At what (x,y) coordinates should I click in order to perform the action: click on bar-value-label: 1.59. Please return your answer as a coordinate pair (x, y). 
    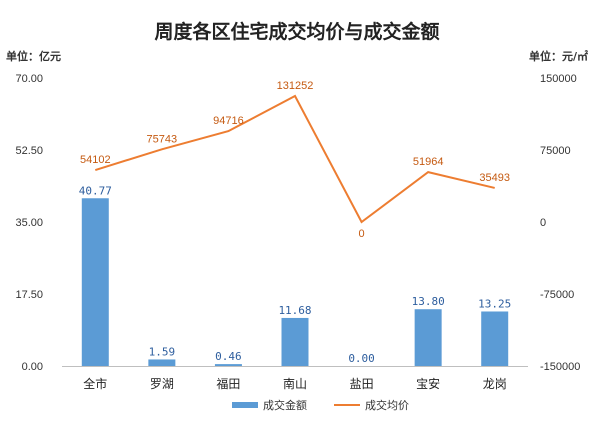
    Looking at the image, I should click on (162, 351).